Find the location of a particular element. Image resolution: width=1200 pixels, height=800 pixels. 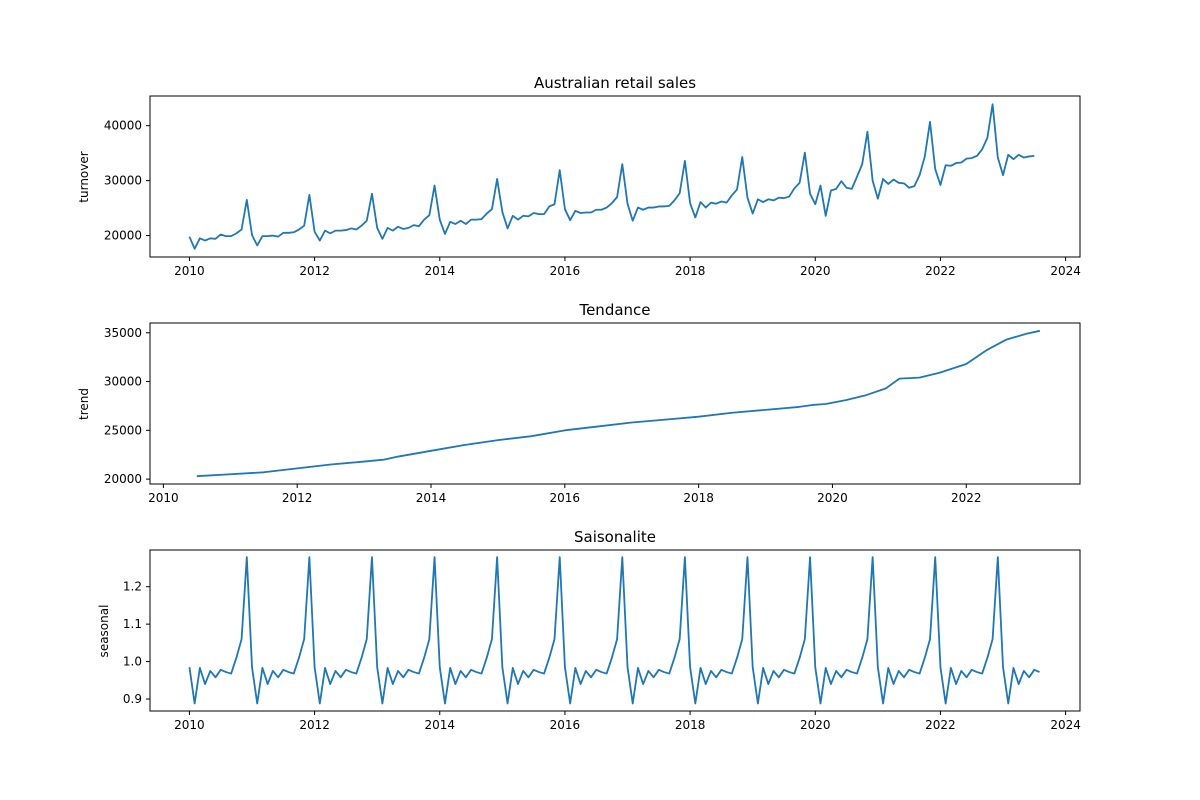

panel-trend-xticks: 2010 2012 2014 2016 2018 2020 2022 is located at coordinates (565, 494).